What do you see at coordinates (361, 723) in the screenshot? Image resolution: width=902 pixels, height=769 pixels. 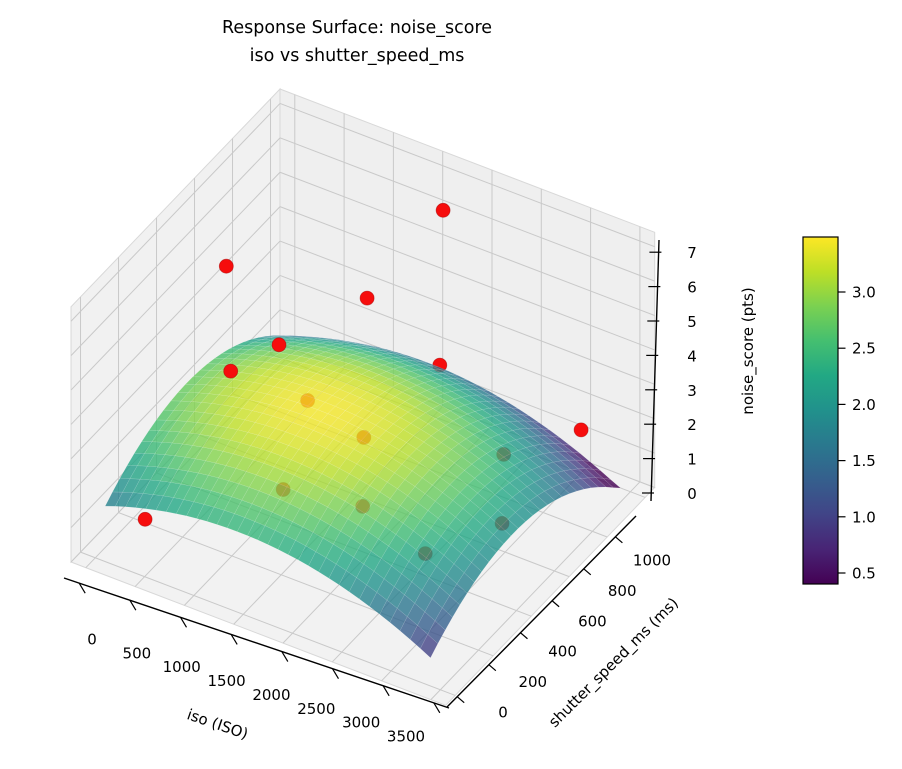 I see `tick-label: 3000` at bounding box center [361, 723].